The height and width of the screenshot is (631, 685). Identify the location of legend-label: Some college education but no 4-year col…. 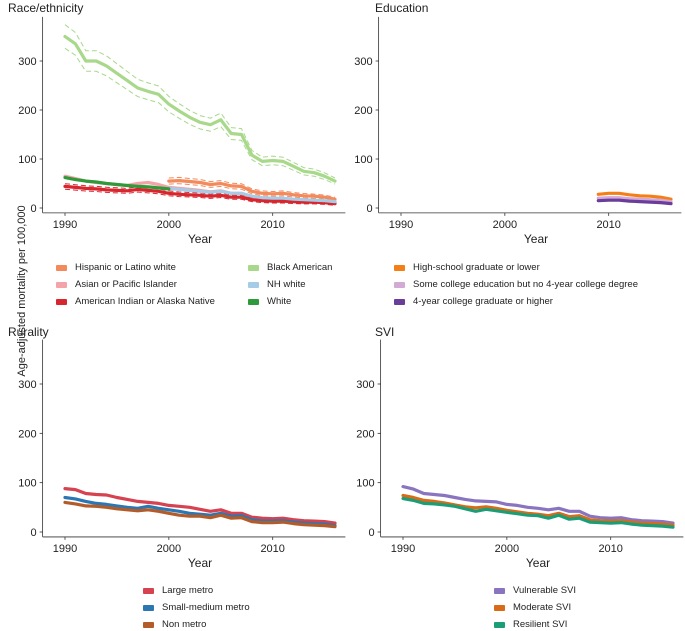
(525, 284).